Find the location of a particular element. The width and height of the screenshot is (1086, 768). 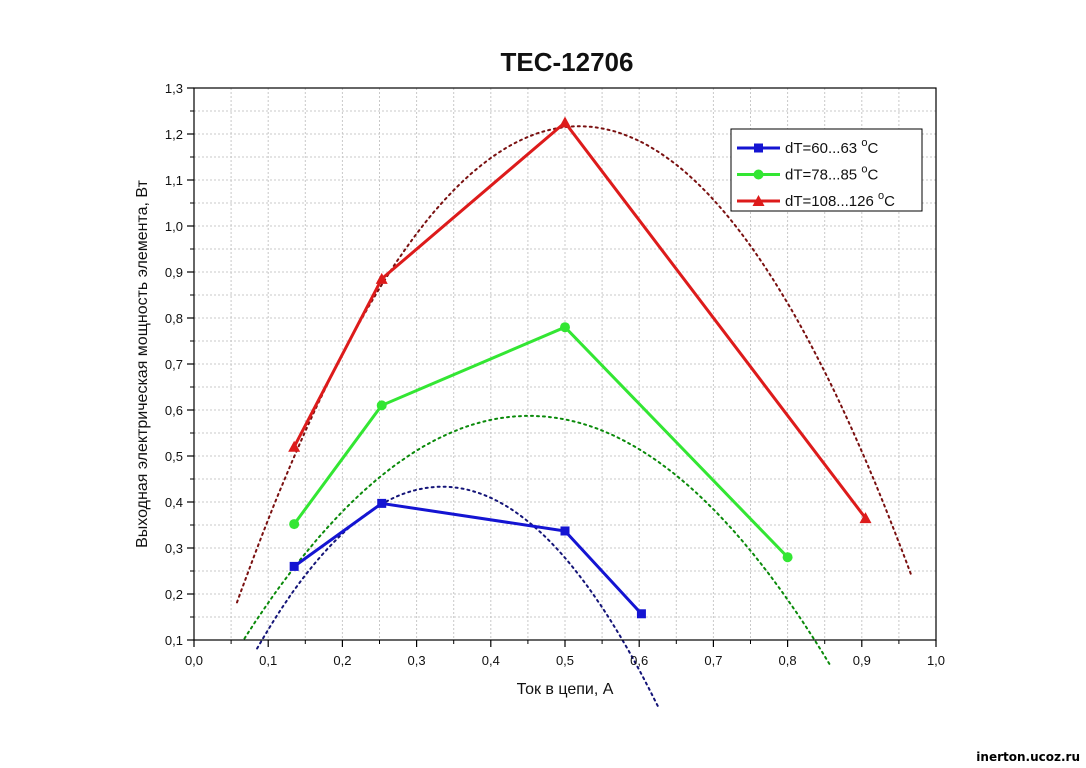

watermark: inerton.ucoz.ru is located at coordinates (1028, 757).